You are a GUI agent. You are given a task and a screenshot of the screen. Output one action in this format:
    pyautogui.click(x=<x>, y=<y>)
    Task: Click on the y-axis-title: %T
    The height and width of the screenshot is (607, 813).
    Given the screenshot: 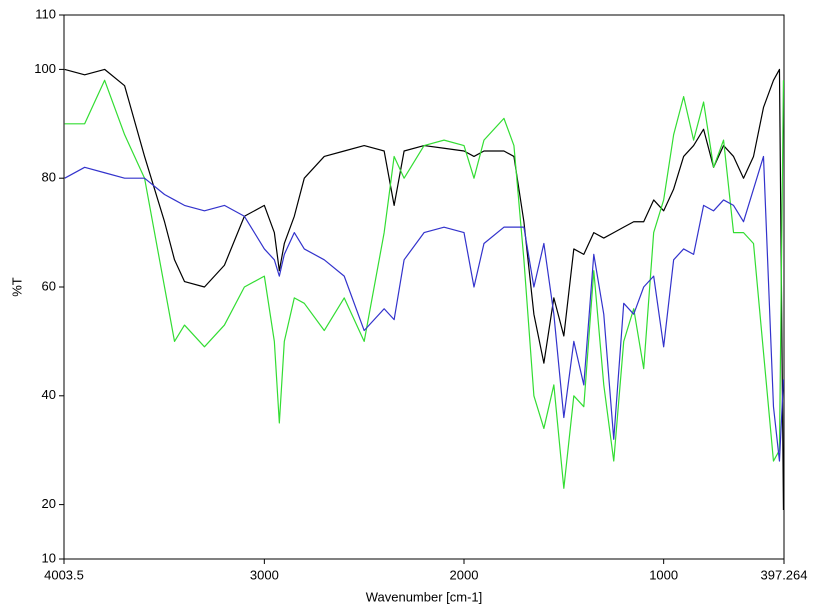 What is the action you would take?
    pyautogui.click(x=16, y=287)
    